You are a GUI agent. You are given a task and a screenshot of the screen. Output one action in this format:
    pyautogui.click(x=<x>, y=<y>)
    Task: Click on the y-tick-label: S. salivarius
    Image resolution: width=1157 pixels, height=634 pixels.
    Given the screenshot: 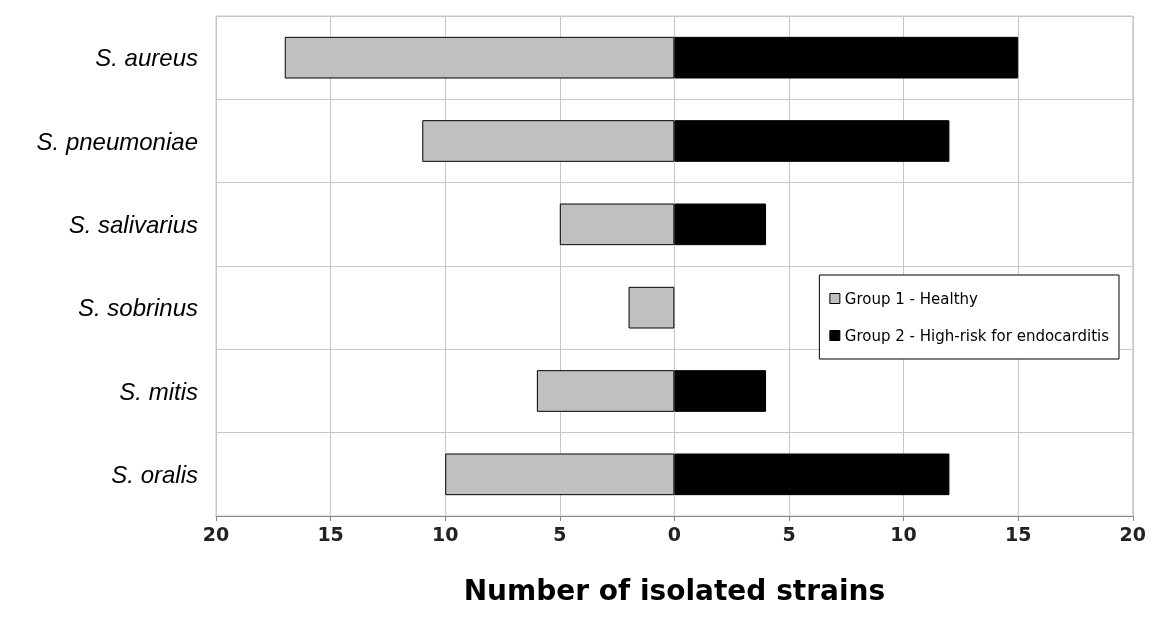 What is the action you would take?
    pyautogui.click(x=133, y=224)
    